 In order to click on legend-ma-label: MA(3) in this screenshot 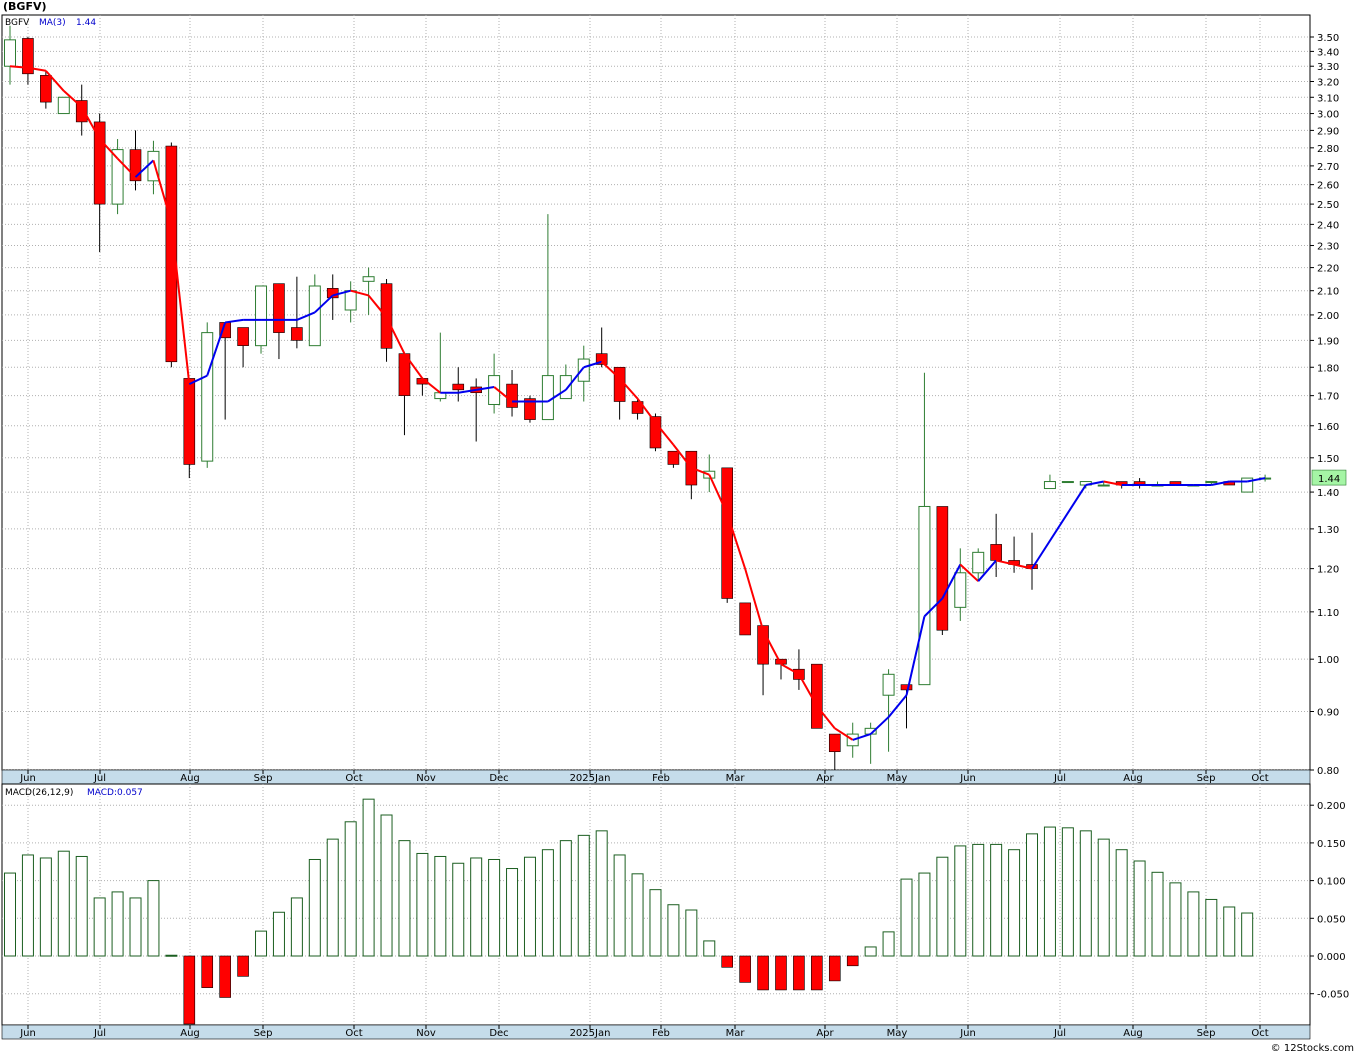, I will do `click(52, 23)`.